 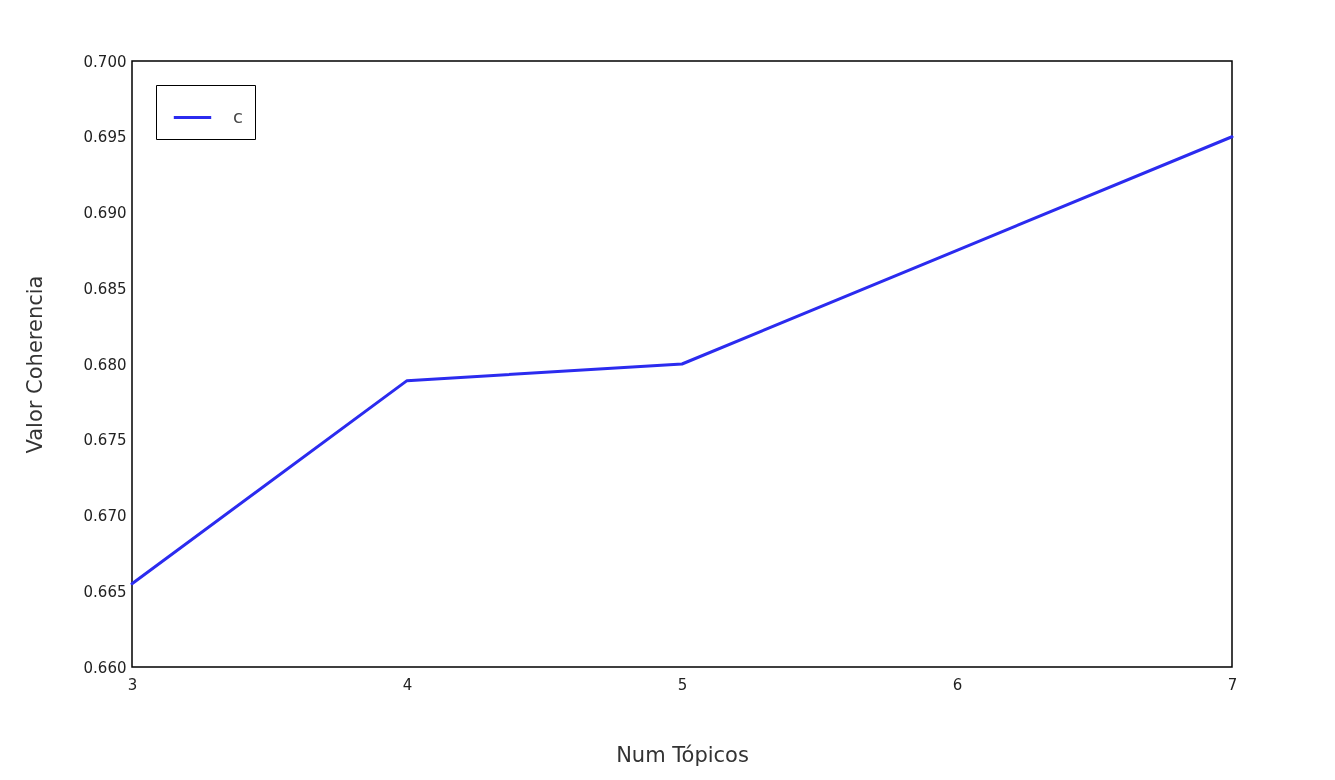 What do you see at coordinates (682, 684) in the screenshot?
I see `x-tick-label: 5` at bounding box center [682, 684].